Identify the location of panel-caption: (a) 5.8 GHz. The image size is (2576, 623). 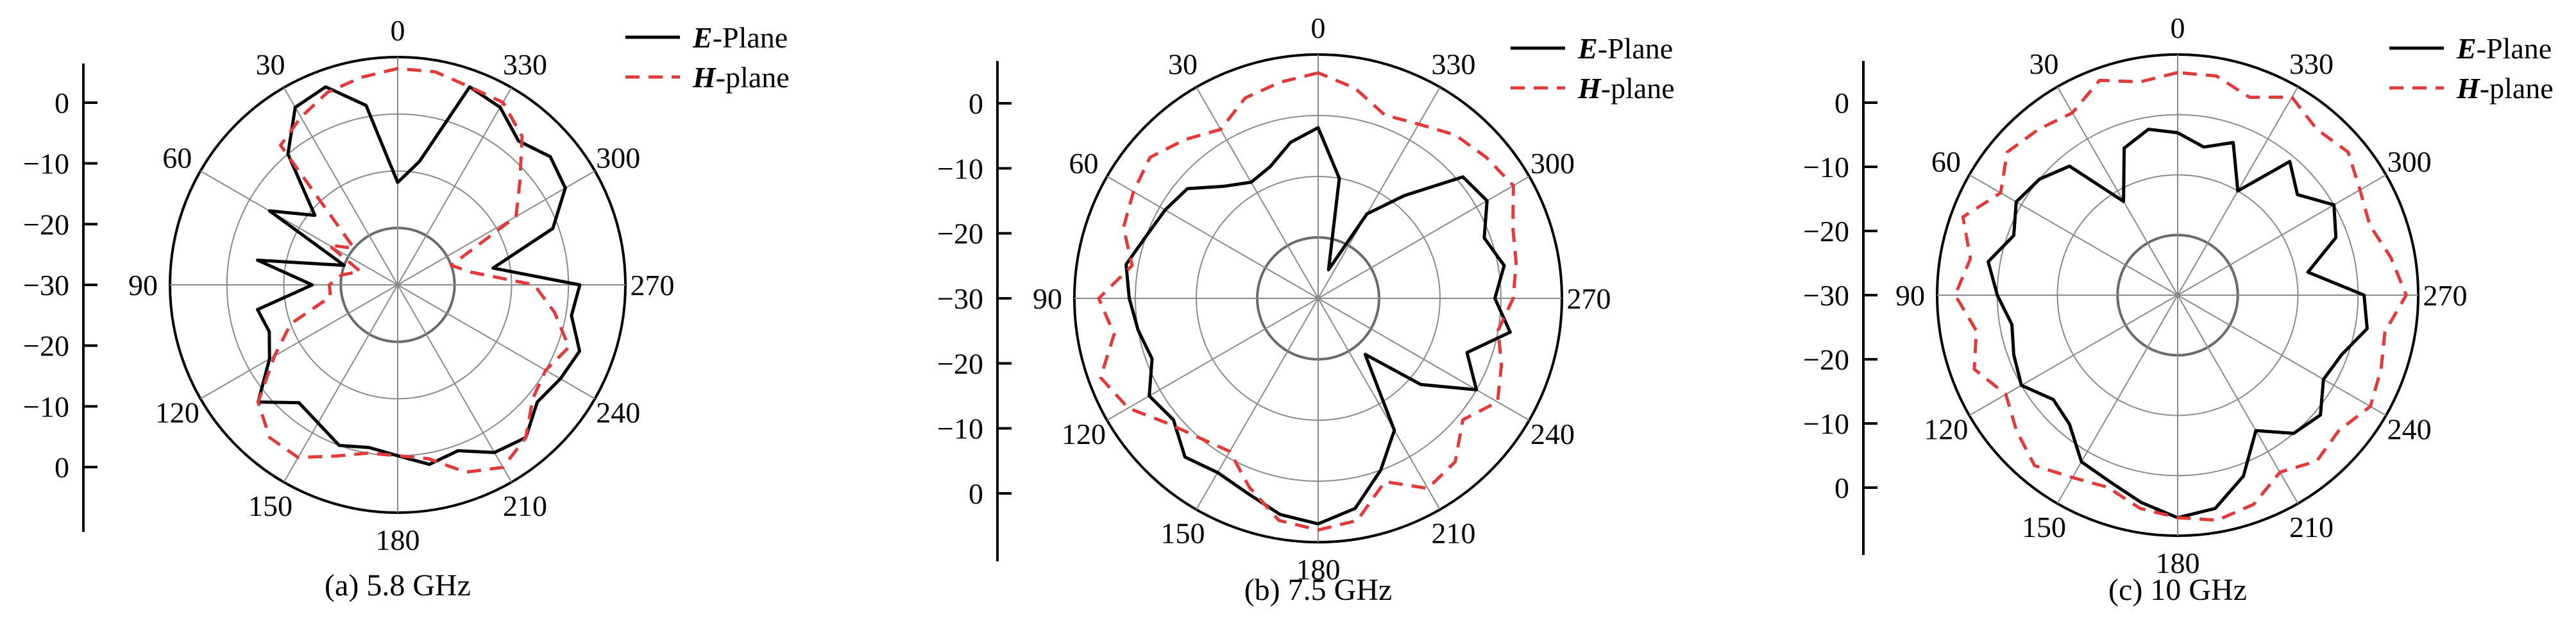
(398, 585).